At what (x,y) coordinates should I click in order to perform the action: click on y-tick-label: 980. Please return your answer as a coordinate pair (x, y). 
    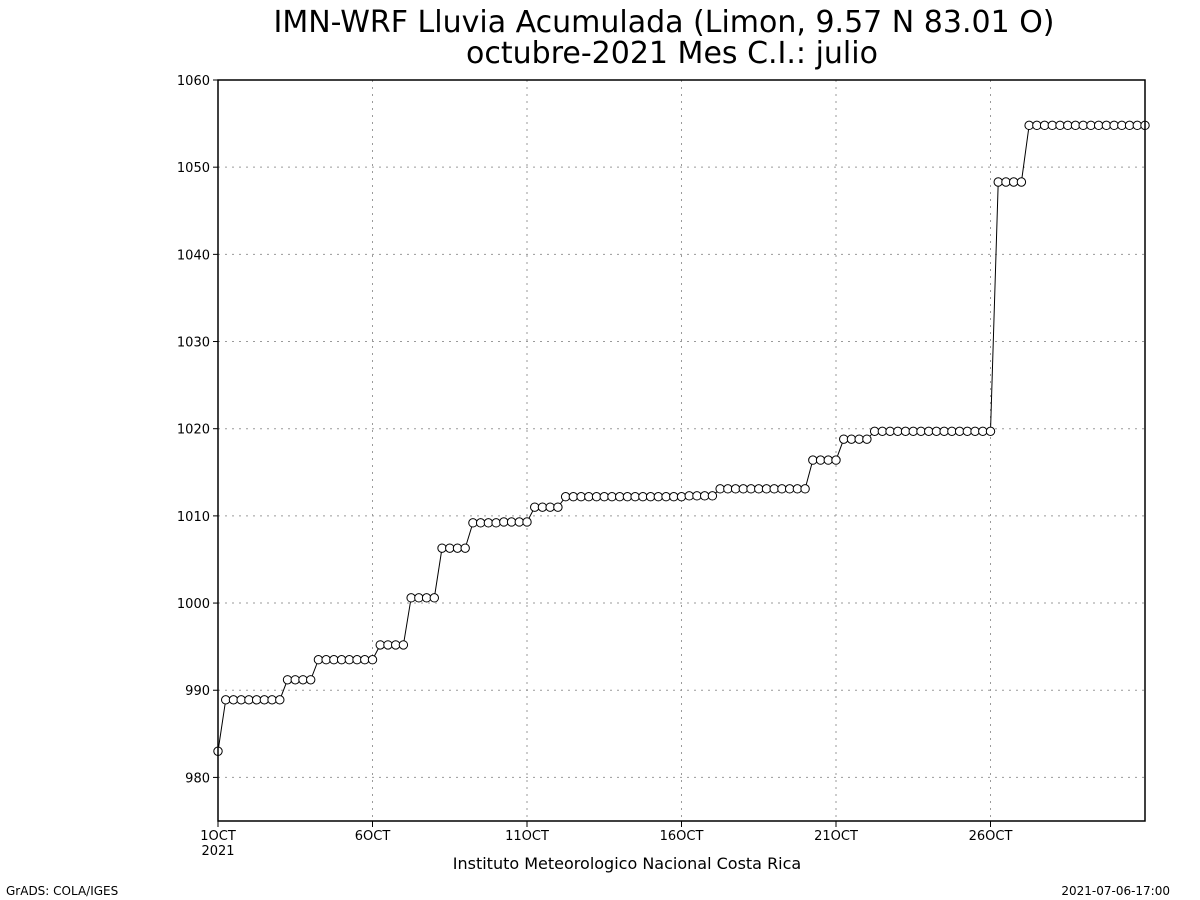
    Looking at the image, I should click on (197, 778).